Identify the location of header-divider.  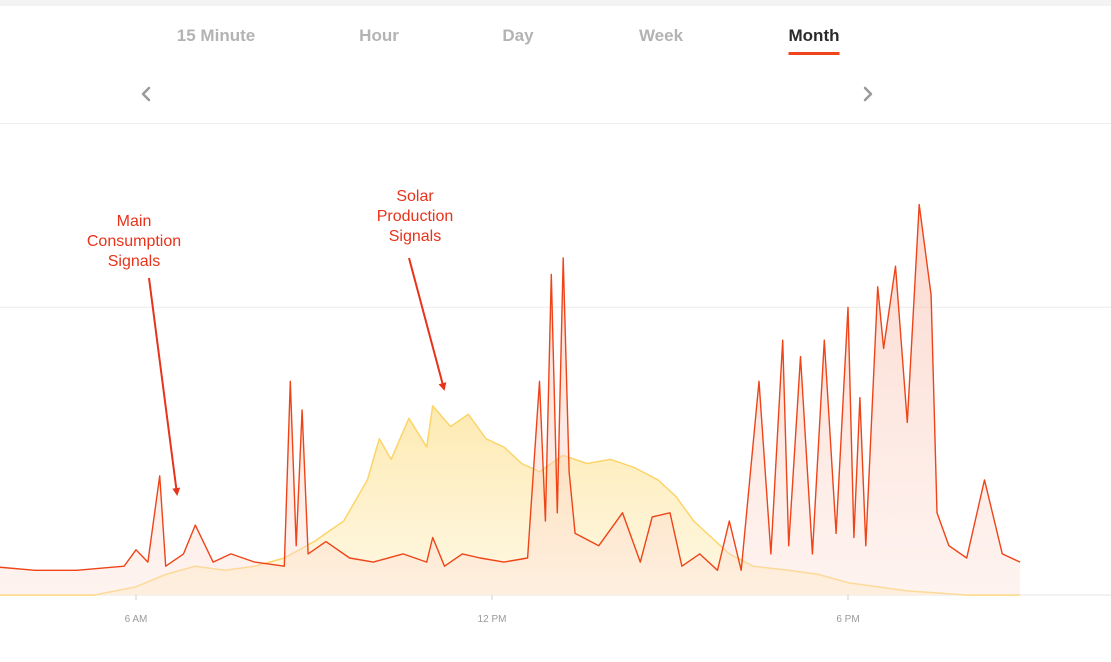
(555, 123).